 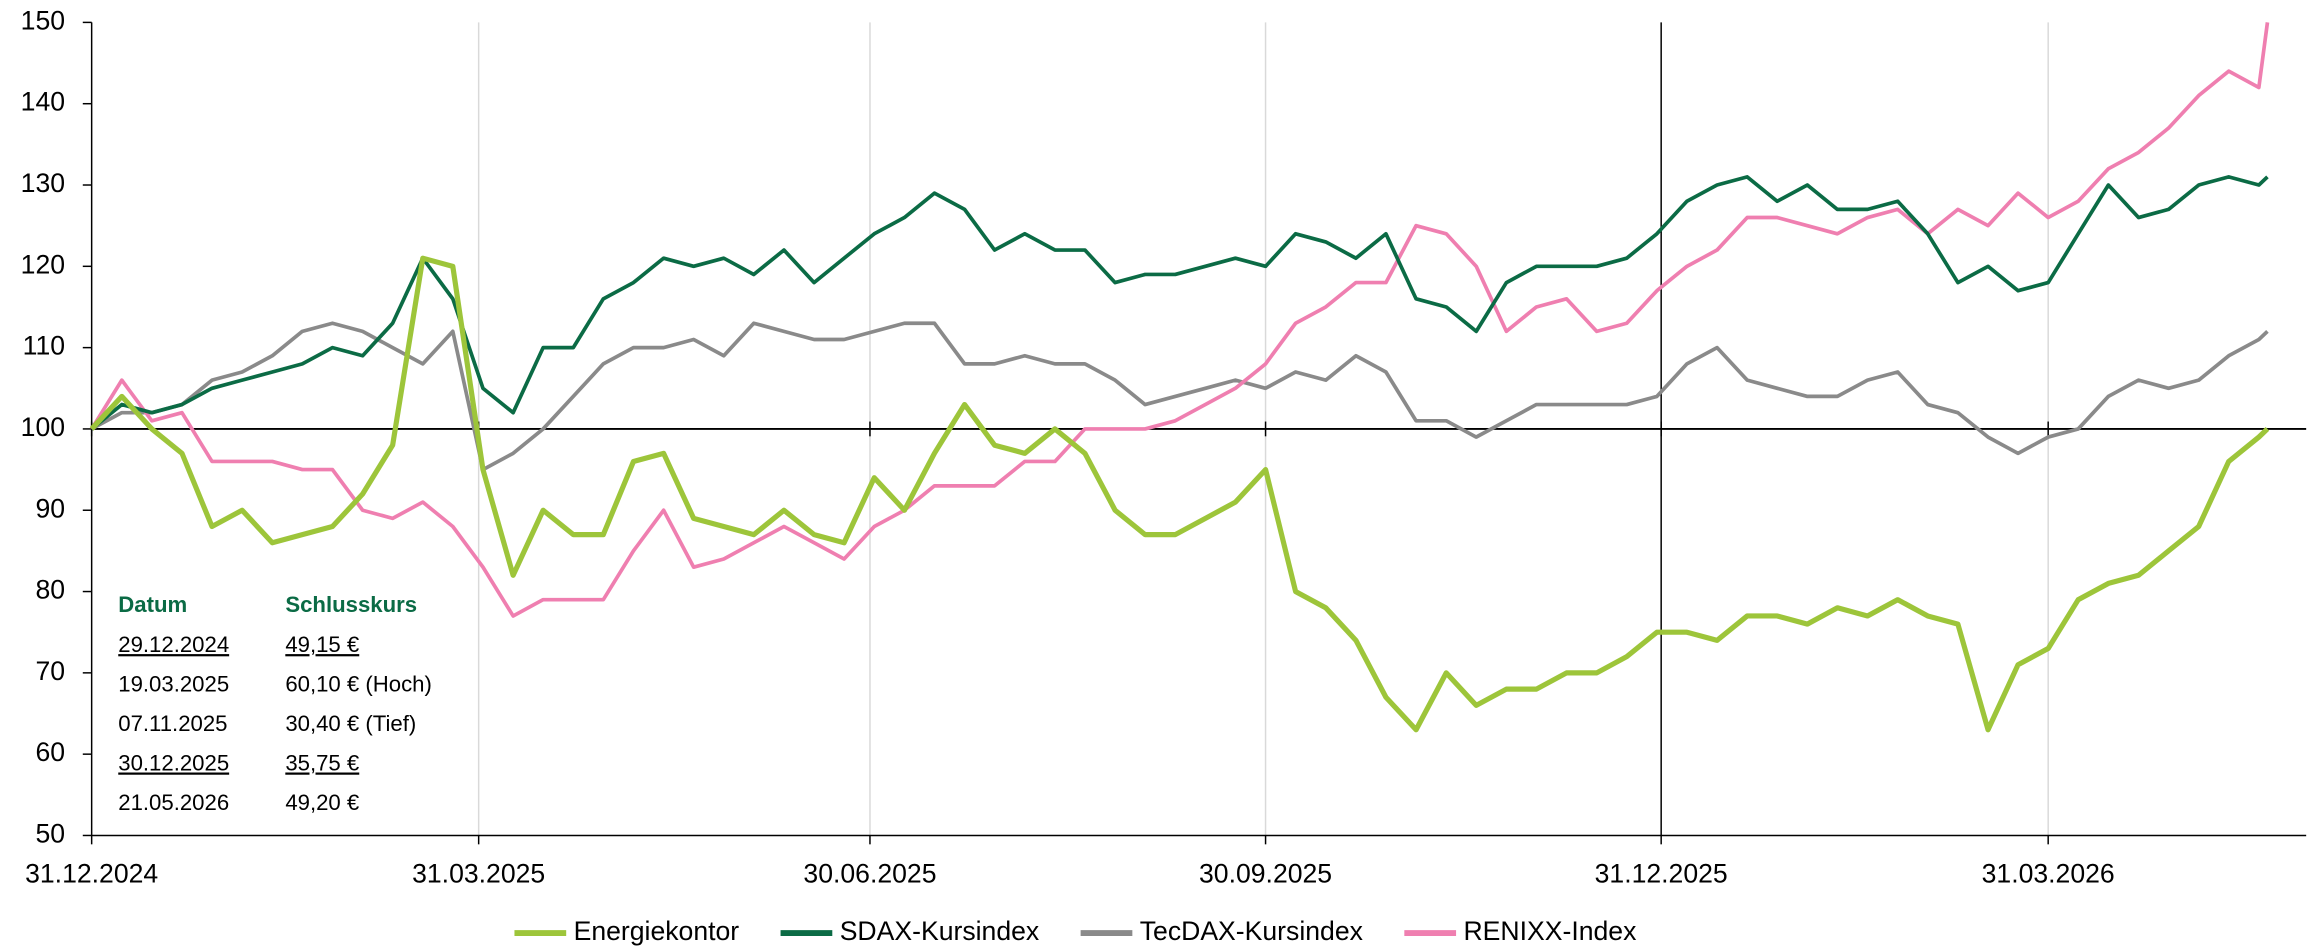 What do you see at coordinates (173, 684) in the screenshot?
I see `table-cell: 19.03.2025` at bounding box center [173, 684].